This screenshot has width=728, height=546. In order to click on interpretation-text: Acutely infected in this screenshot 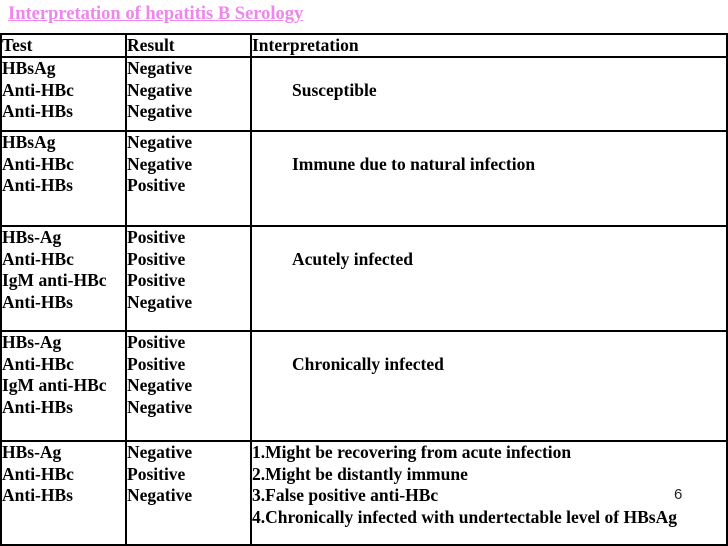, I will do `click(353, 258)`.